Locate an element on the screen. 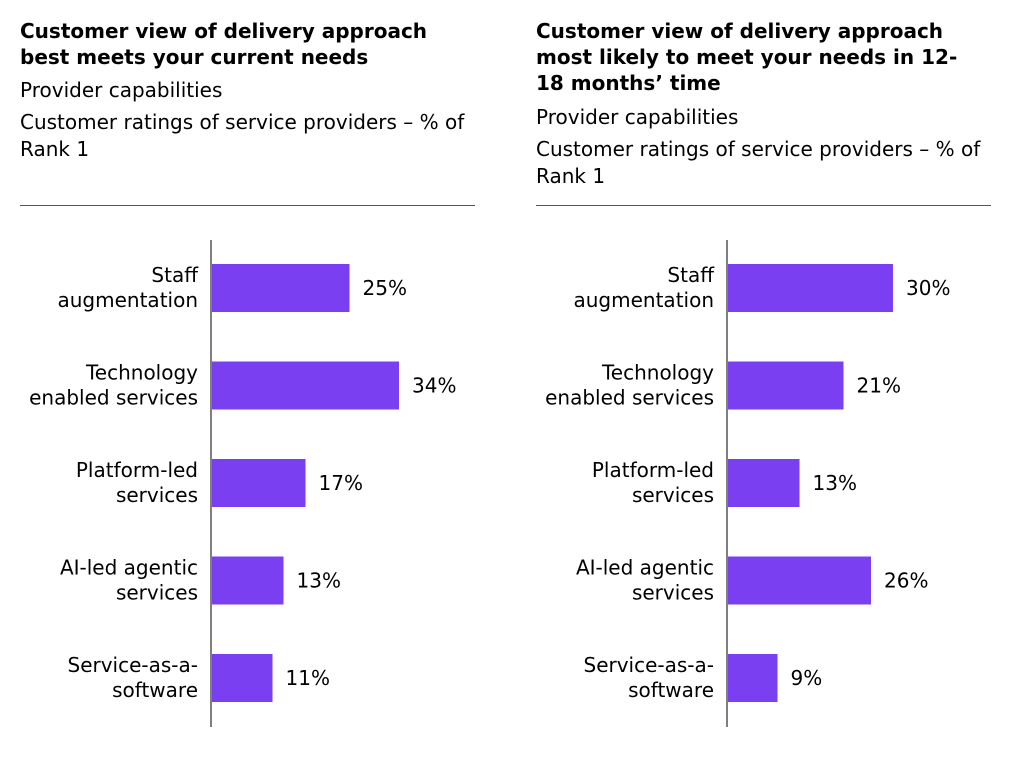  data-label: 17% is located at coordinates (341, 483).